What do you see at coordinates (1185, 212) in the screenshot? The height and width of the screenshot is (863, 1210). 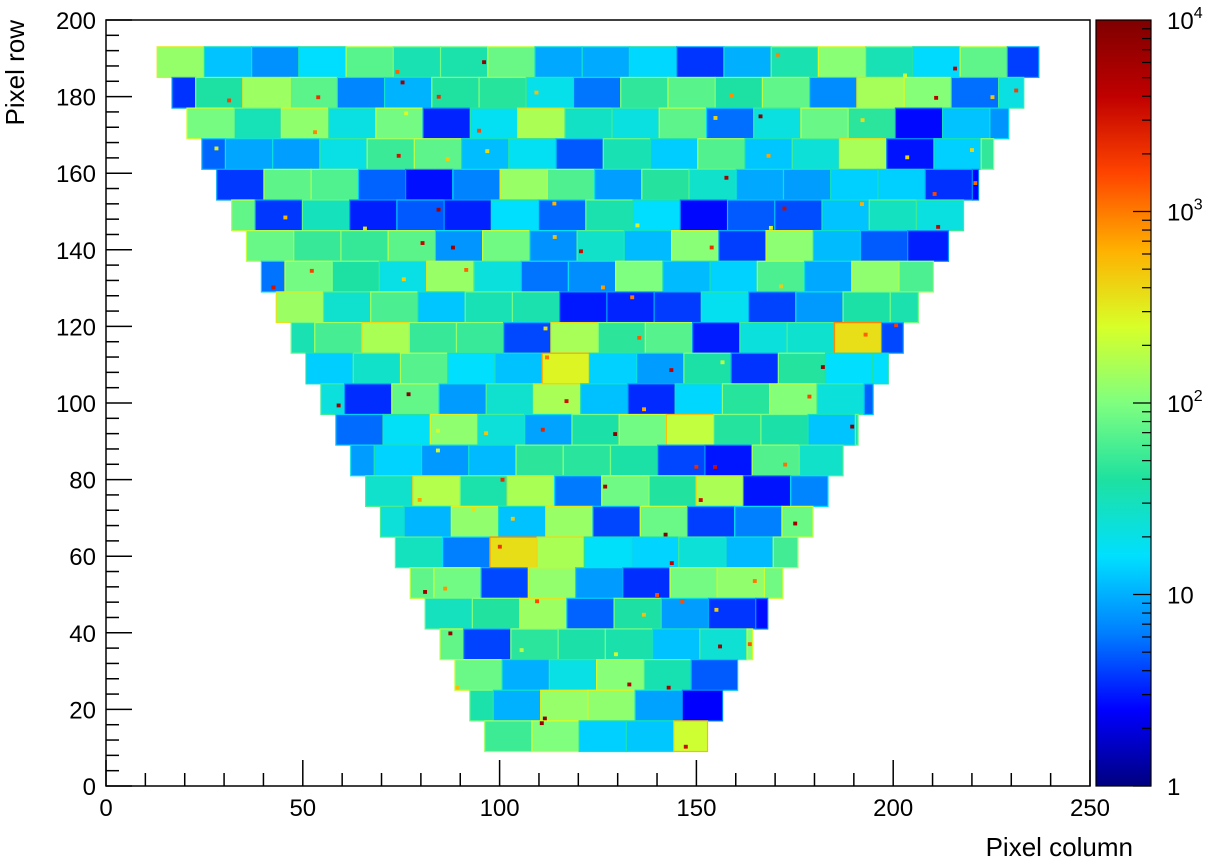 I see `colorbar-tick-label: 103` at bounding box center [1185, 212].